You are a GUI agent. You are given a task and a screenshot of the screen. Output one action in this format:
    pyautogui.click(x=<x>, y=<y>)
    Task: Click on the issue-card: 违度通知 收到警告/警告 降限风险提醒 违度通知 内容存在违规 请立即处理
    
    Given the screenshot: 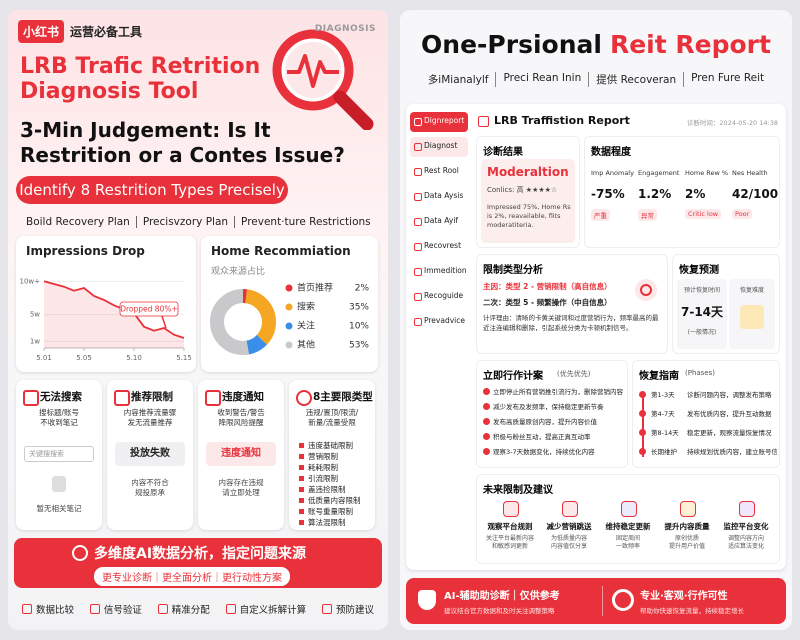 What is the action you would take?
    pyautogui.click(x=241, y=455)
    